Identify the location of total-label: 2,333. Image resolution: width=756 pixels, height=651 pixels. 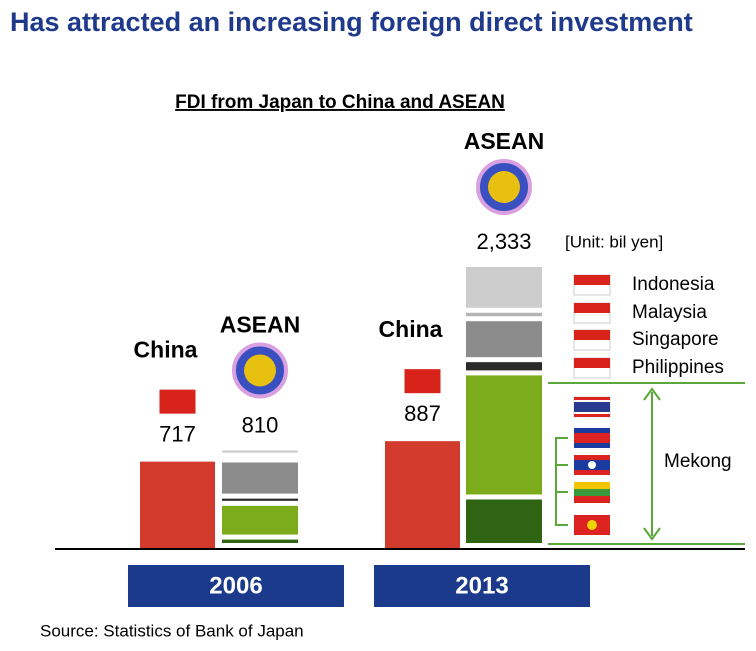
(503, 241).